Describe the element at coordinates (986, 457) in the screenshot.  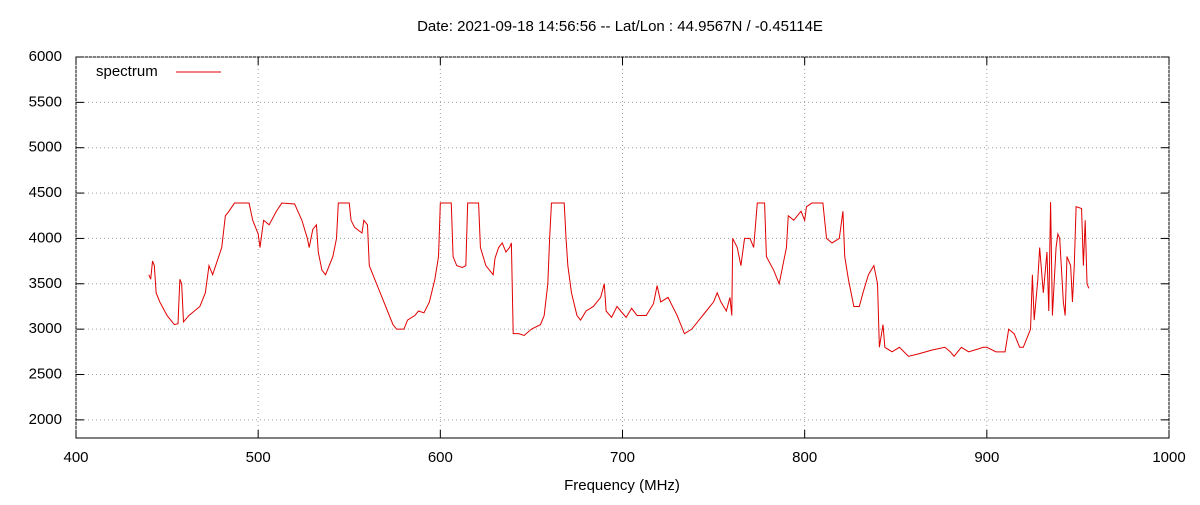
I see `x-tick-label: 900` at that location.